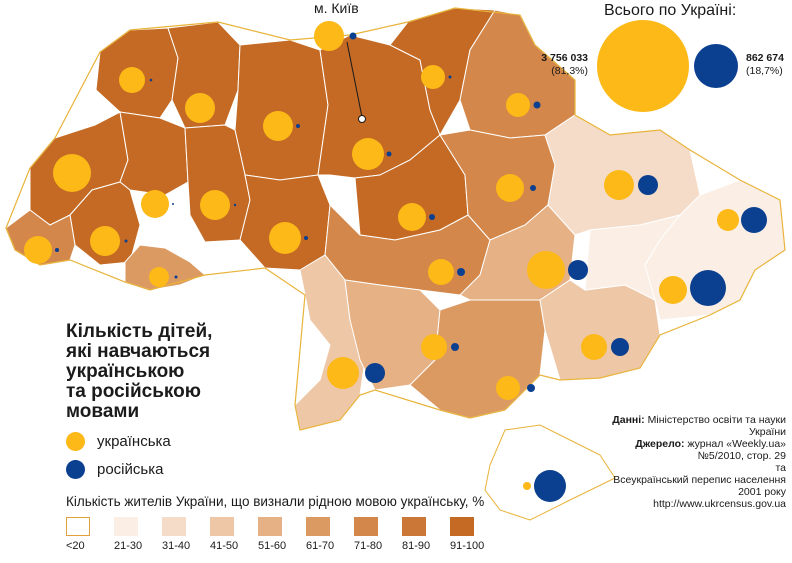 The width and height of the screenshot is (792, 563). Describe the element at coordinates (527, 486) in the screenshot. I see `crimea-ukrainian-bubble` at that location.